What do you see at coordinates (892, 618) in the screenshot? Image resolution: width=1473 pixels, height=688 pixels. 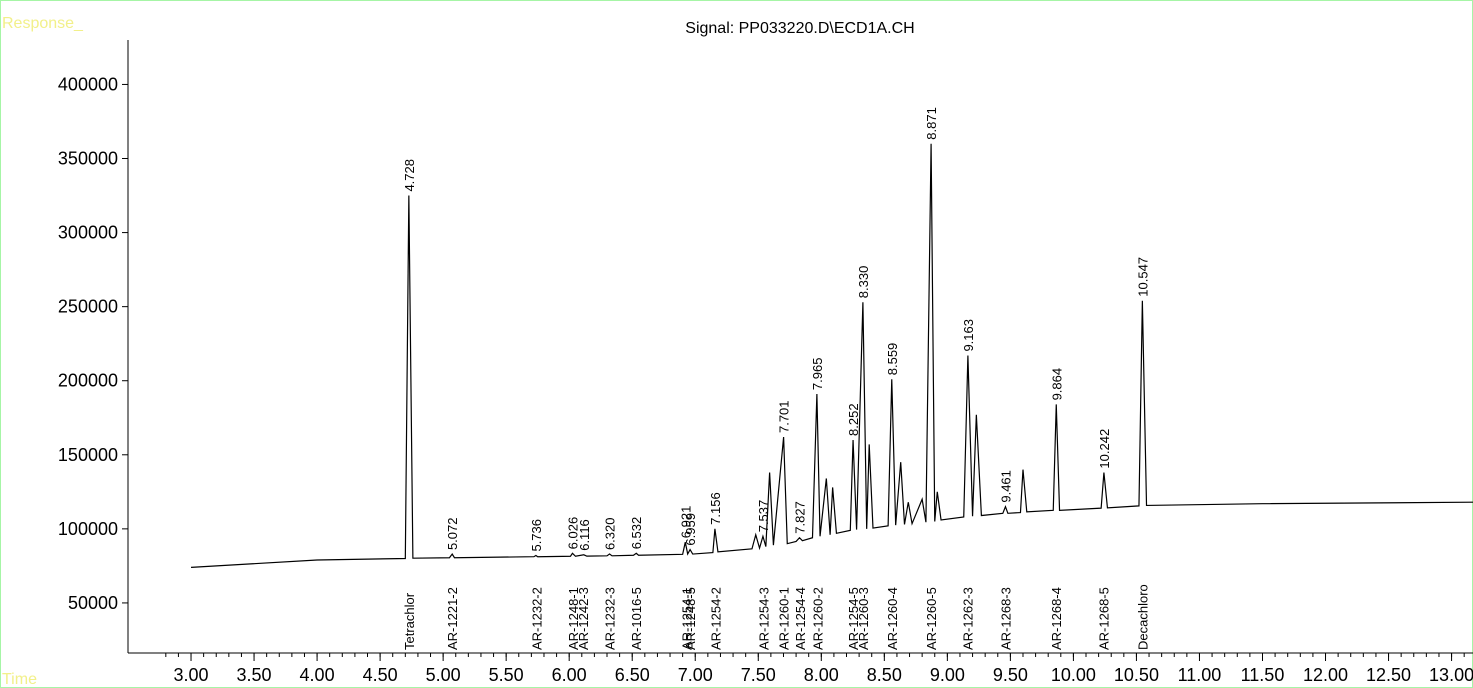 I see `compound-label: AR-1260-4` at bounding box center [892, 618].